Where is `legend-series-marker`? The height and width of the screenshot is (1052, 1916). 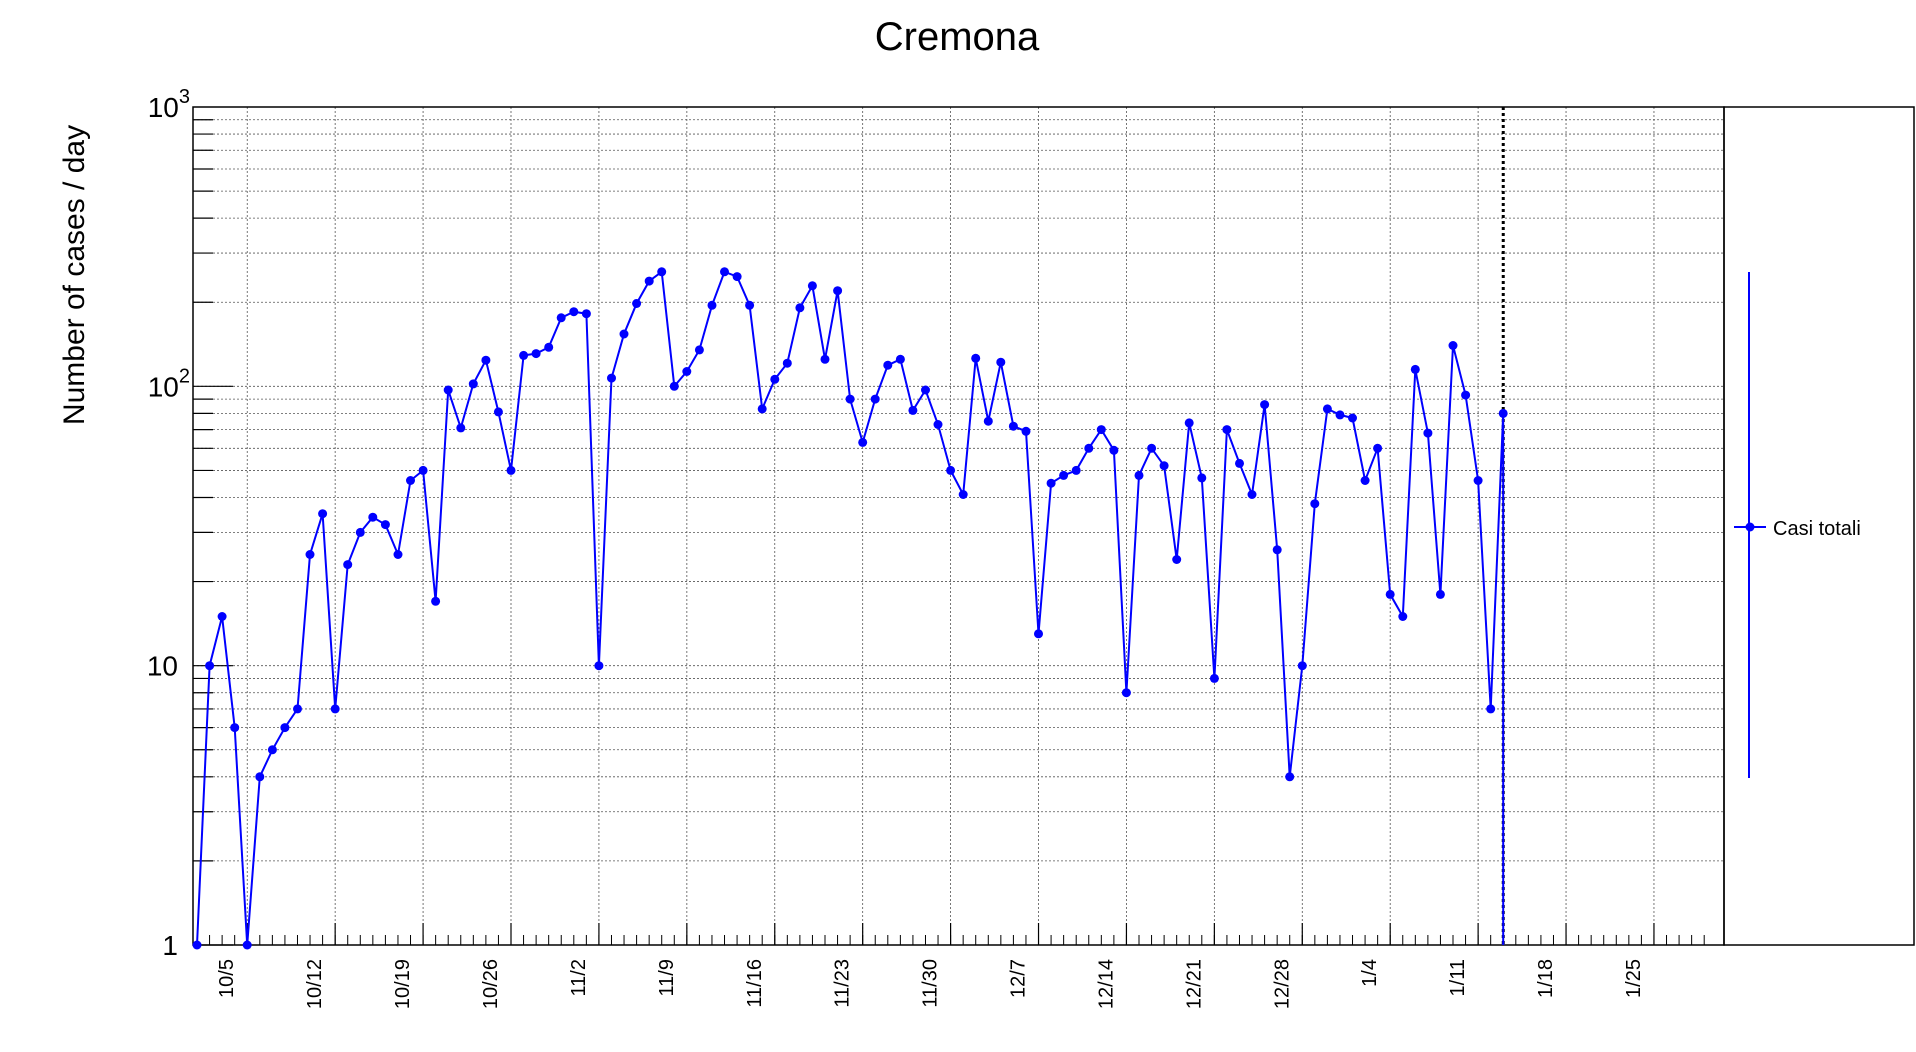 legend-series-marker is located at coordinates (1750, 527).